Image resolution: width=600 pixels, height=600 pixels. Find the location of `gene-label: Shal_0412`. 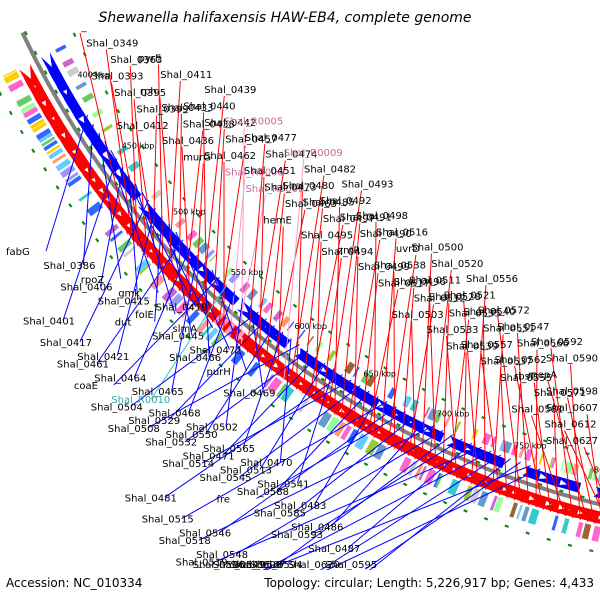

gene-label: Shal_0412 is located at coordinates (143, 126).